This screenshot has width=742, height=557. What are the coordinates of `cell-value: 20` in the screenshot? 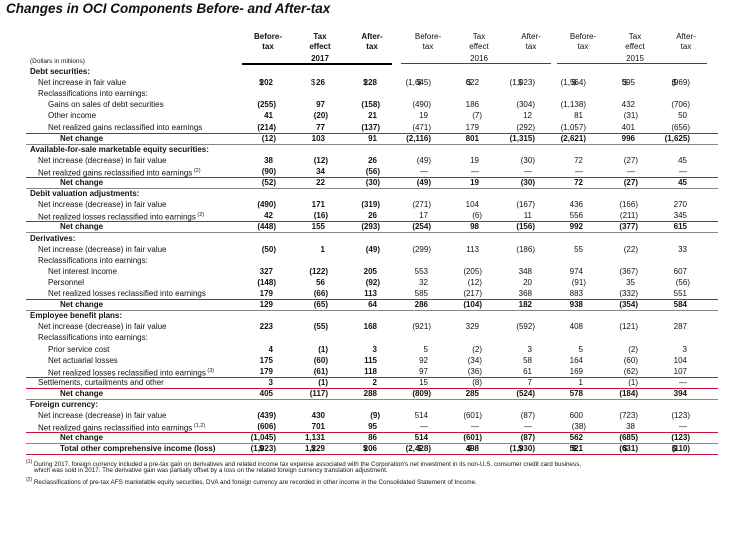 It's located at (527, 282).